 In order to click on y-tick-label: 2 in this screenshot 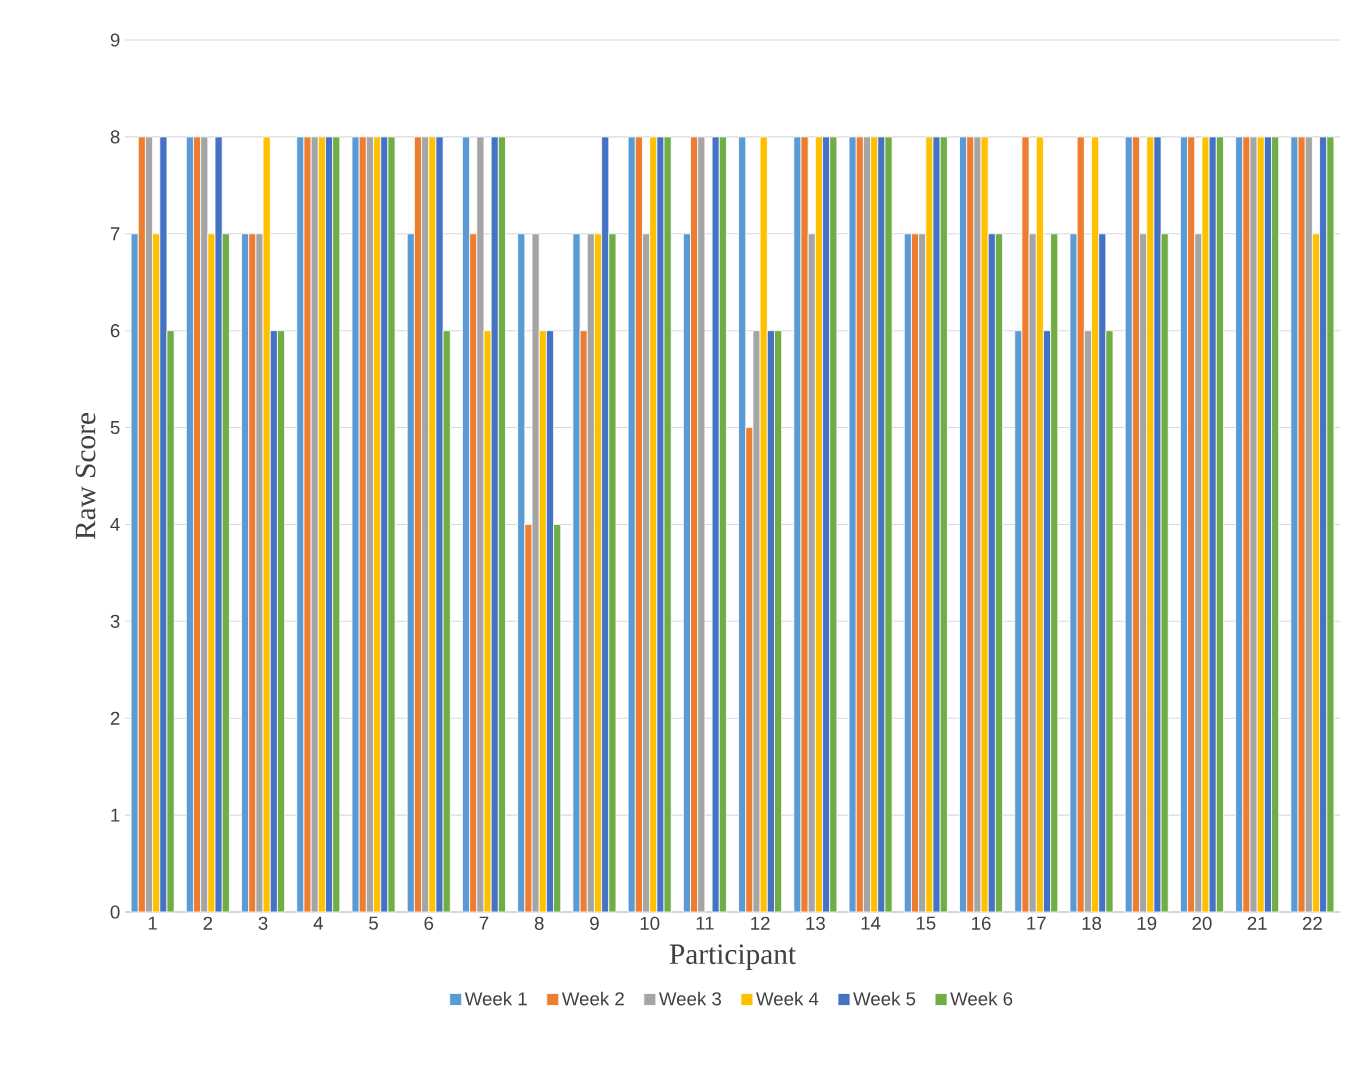, I will do `click(115, 718)`.